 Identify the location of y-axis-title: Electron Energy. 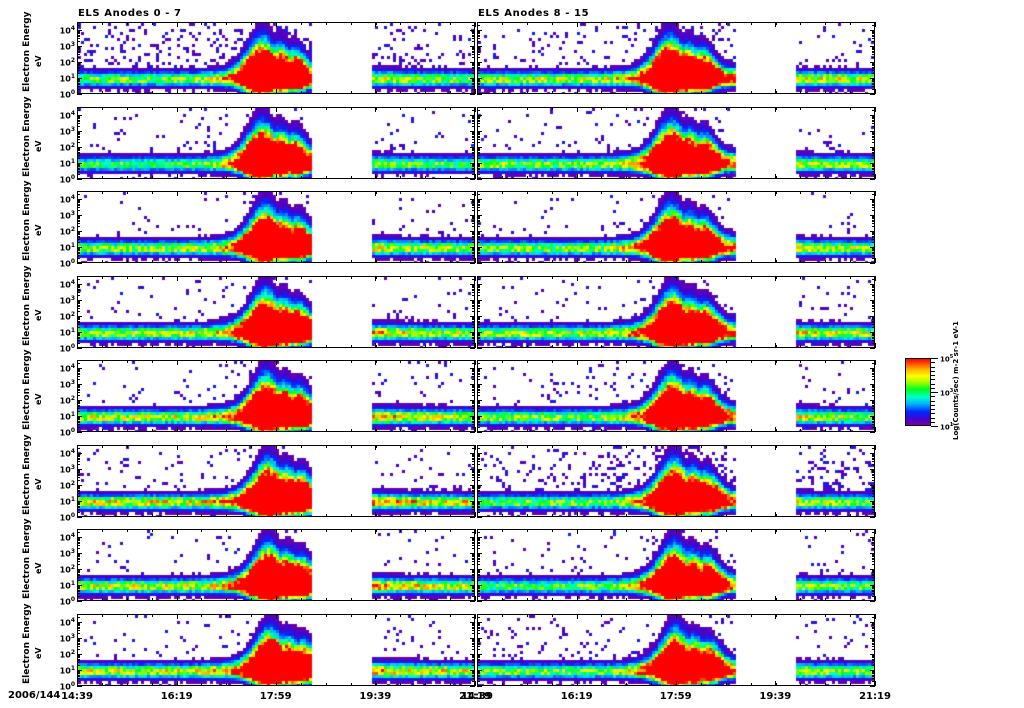
(27, 136).